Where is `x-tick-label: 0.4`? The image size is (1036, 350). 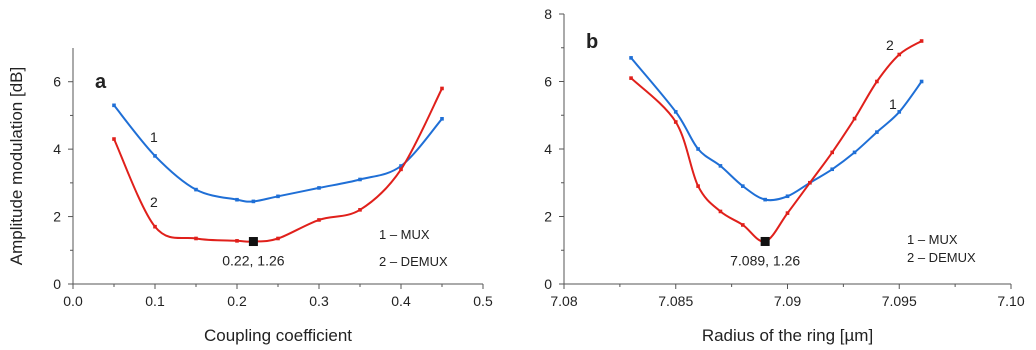
x-tick-label: 0.4 is located at coordinates (401, 301).